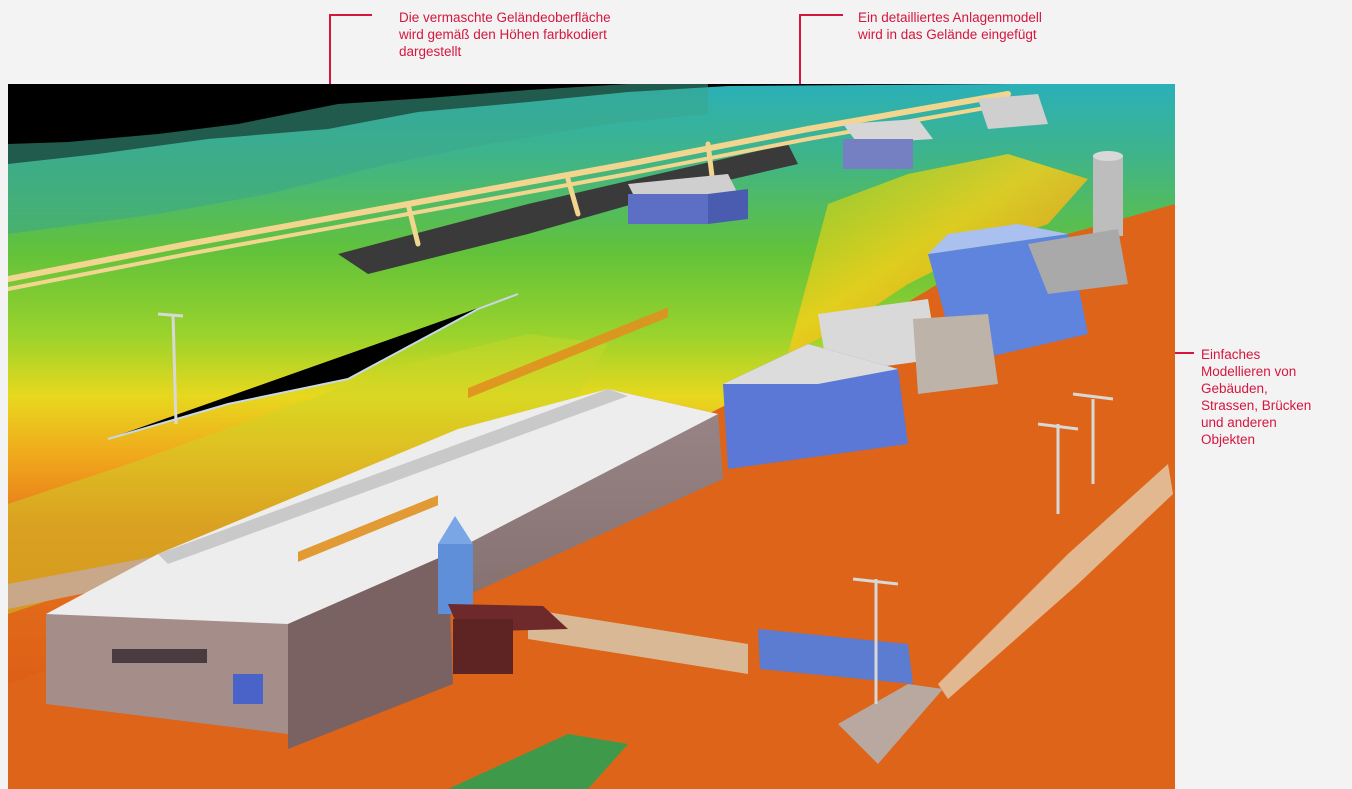 The image size is (1352, 789). Describe the element at coordinates (313, 366) in the screenshot. I see `fence-back` at that location.